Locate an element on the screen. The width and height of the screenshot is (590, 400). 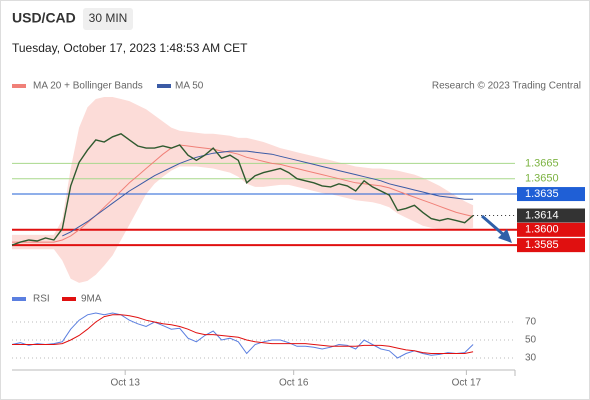
legend-label: MA 50 is located at coordinates (189, 86).